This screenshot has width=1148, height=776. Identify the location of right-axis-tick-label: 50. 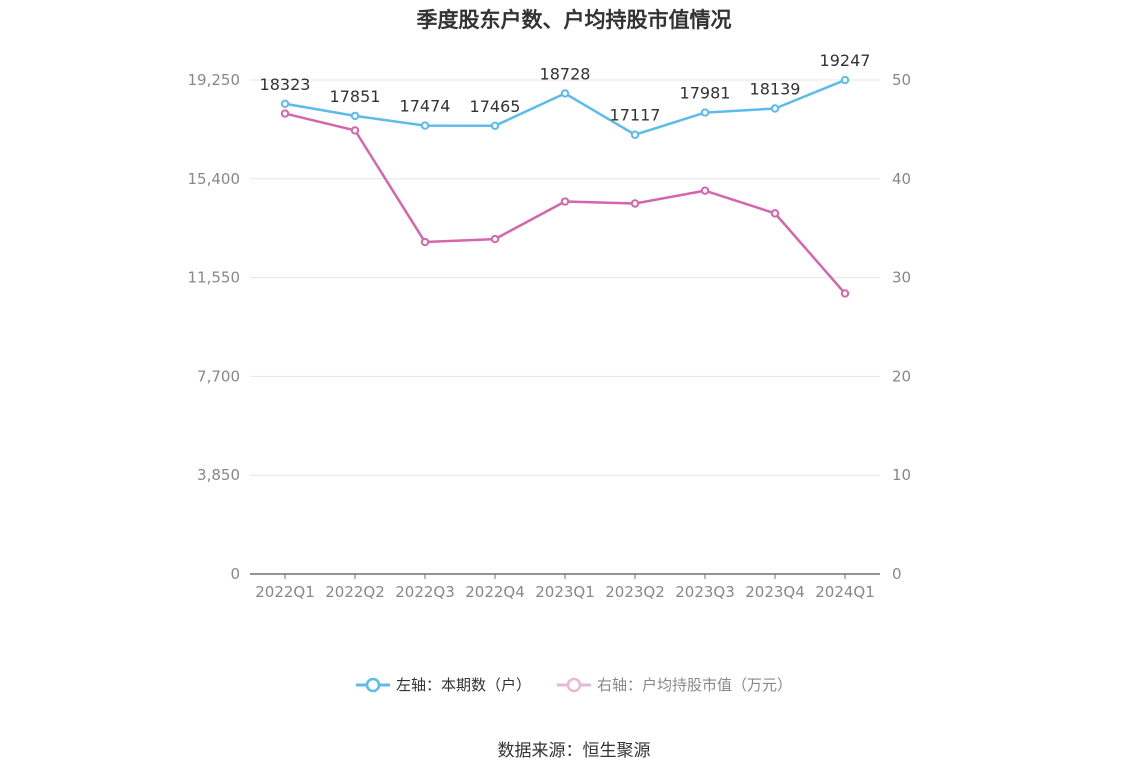
(901, 80).